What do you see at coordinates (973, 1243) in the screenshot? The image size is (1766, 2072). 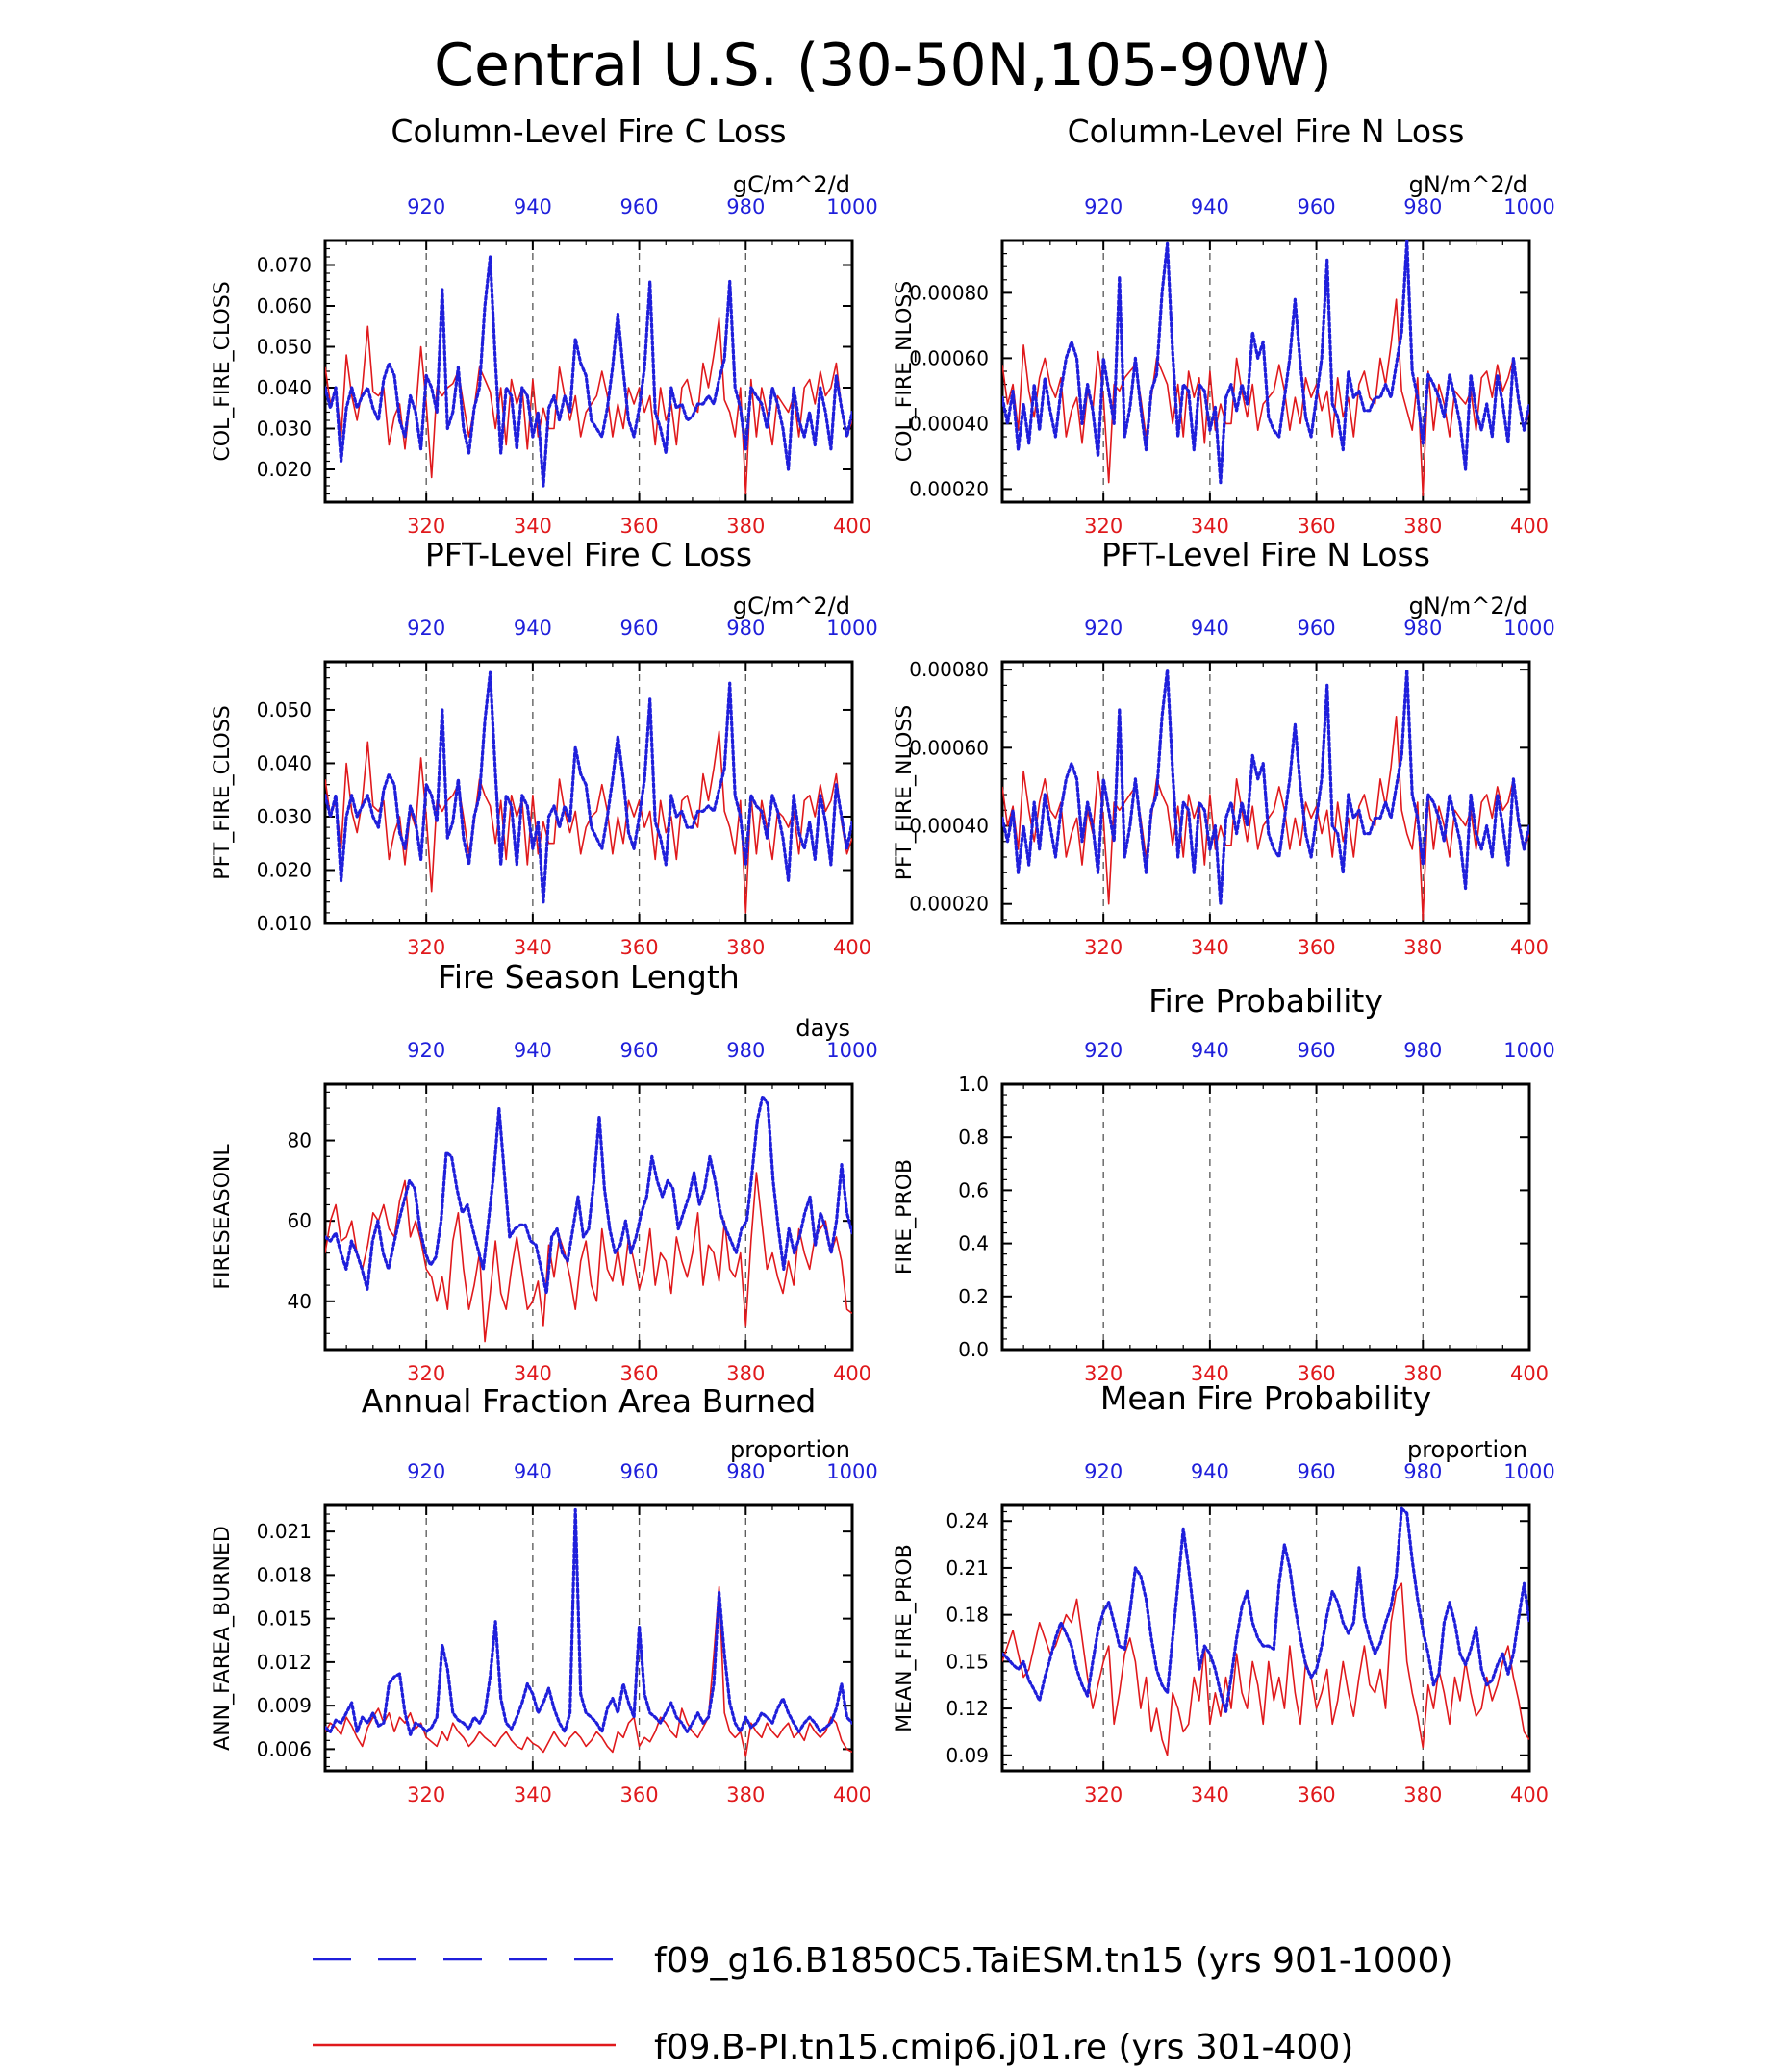 I see `y-tick-label: 0.4` at bounding box center [973, 1243].